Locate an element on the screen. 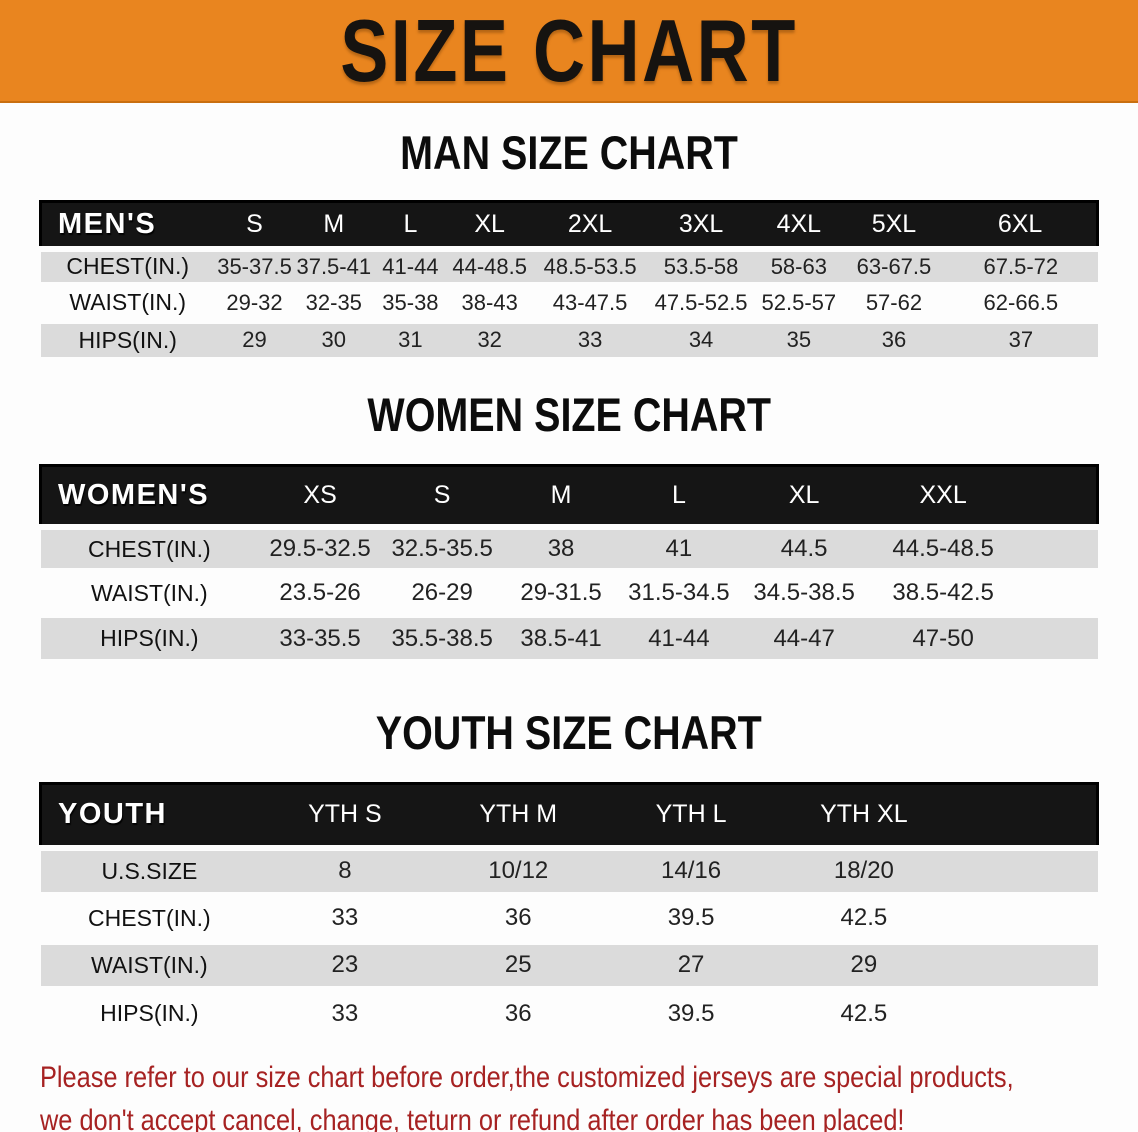  size-column-header: XXL is located at coordinates (943, 494).